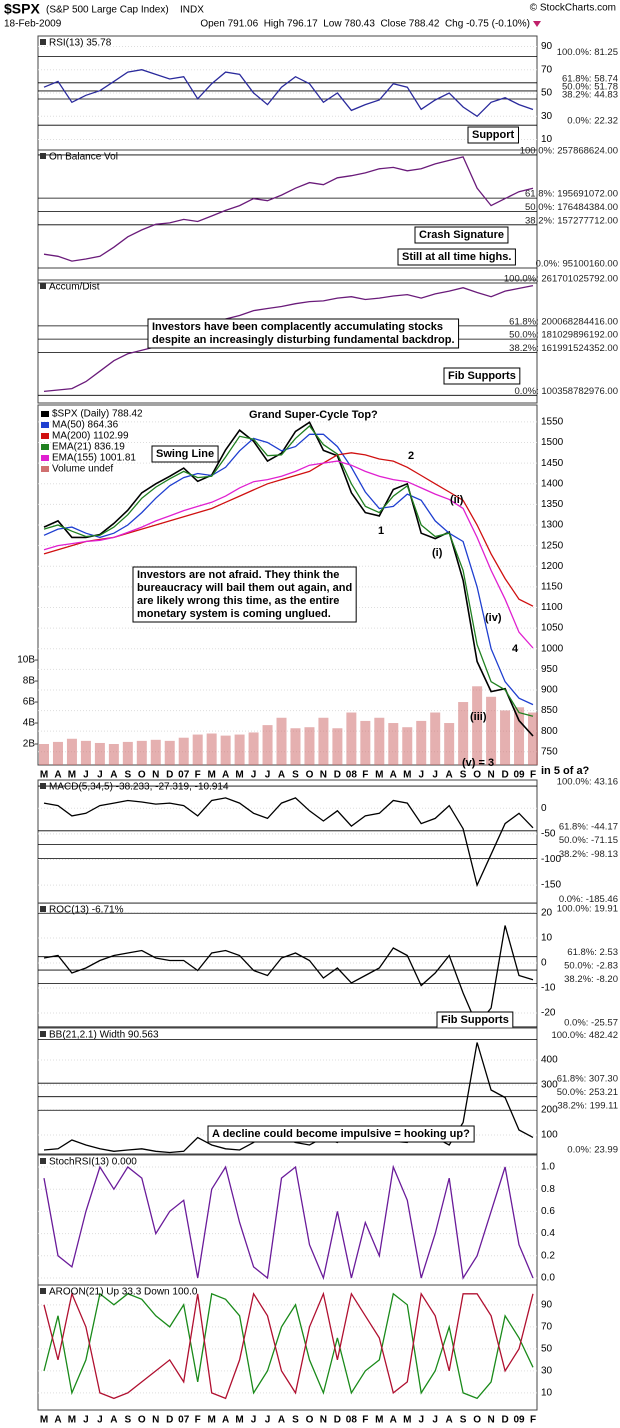 The width and height of the screenshot is (620, 1428). Describe the element at coordinates (544, 808) in the screenshot. I see `y-tick-label: 0` at that location.